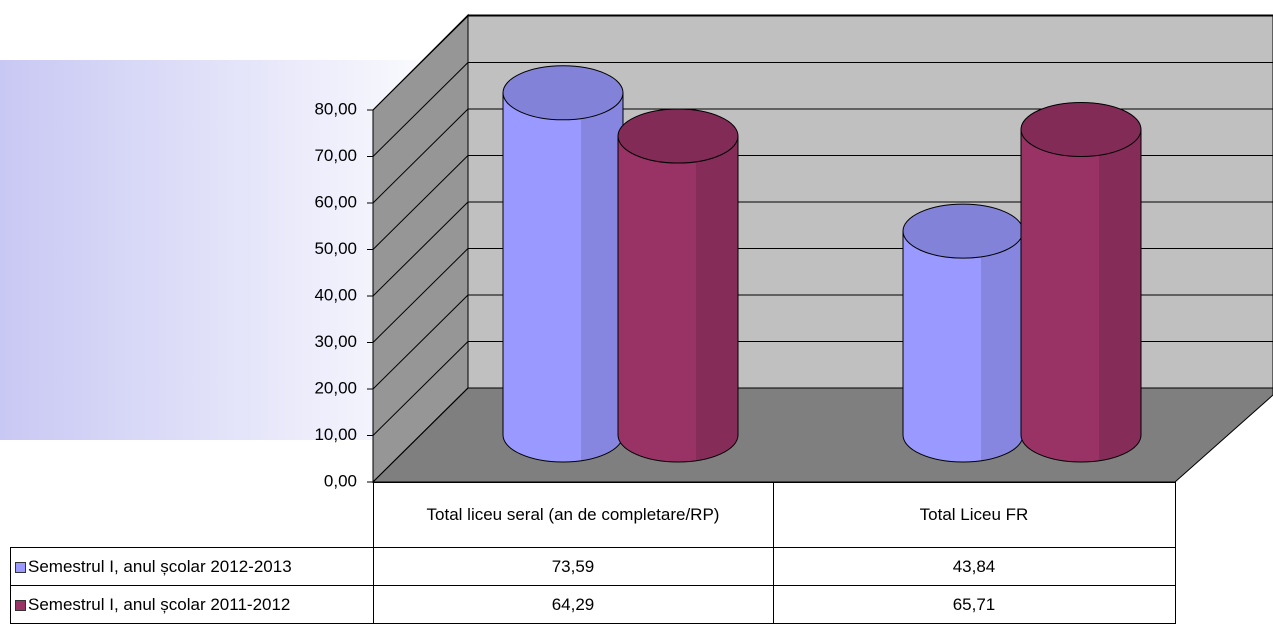 The height and width of the screenshot is (630, 1273). What do you see at coordinates (335, 201) in the screenshot?
I see `y-tick-label: 60,00` at bounding box center [335, 201].